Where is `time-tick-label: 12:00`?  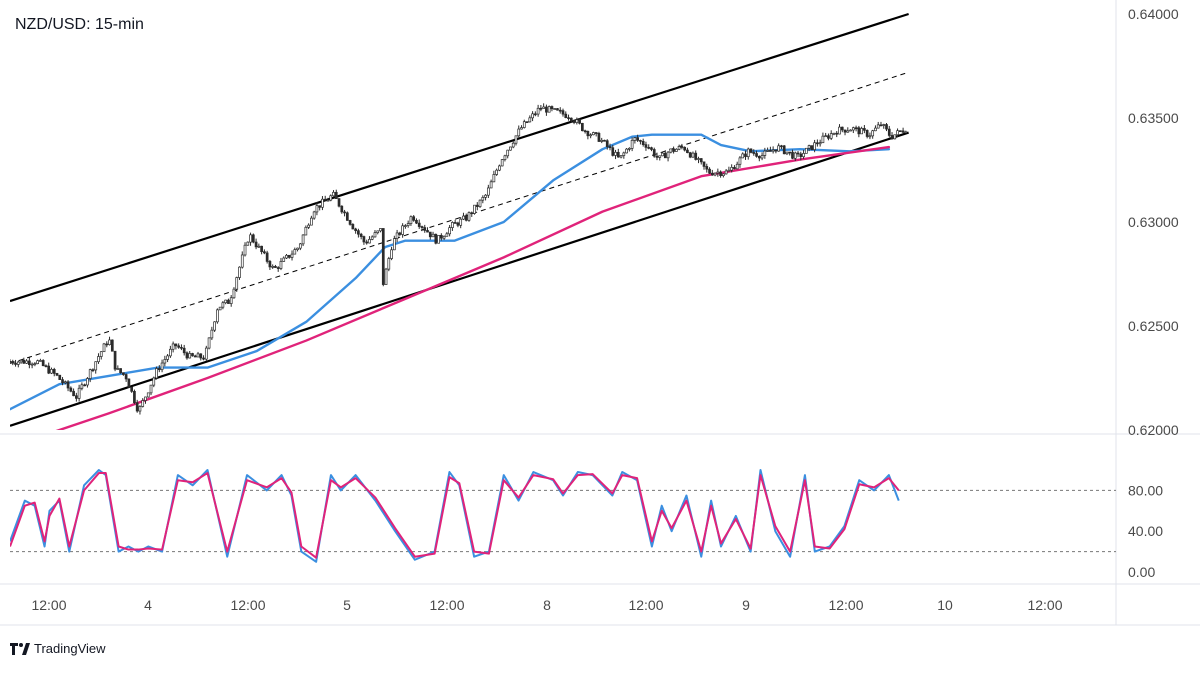
time-tick-label: 12:00 is located at coordinates (446, 605).